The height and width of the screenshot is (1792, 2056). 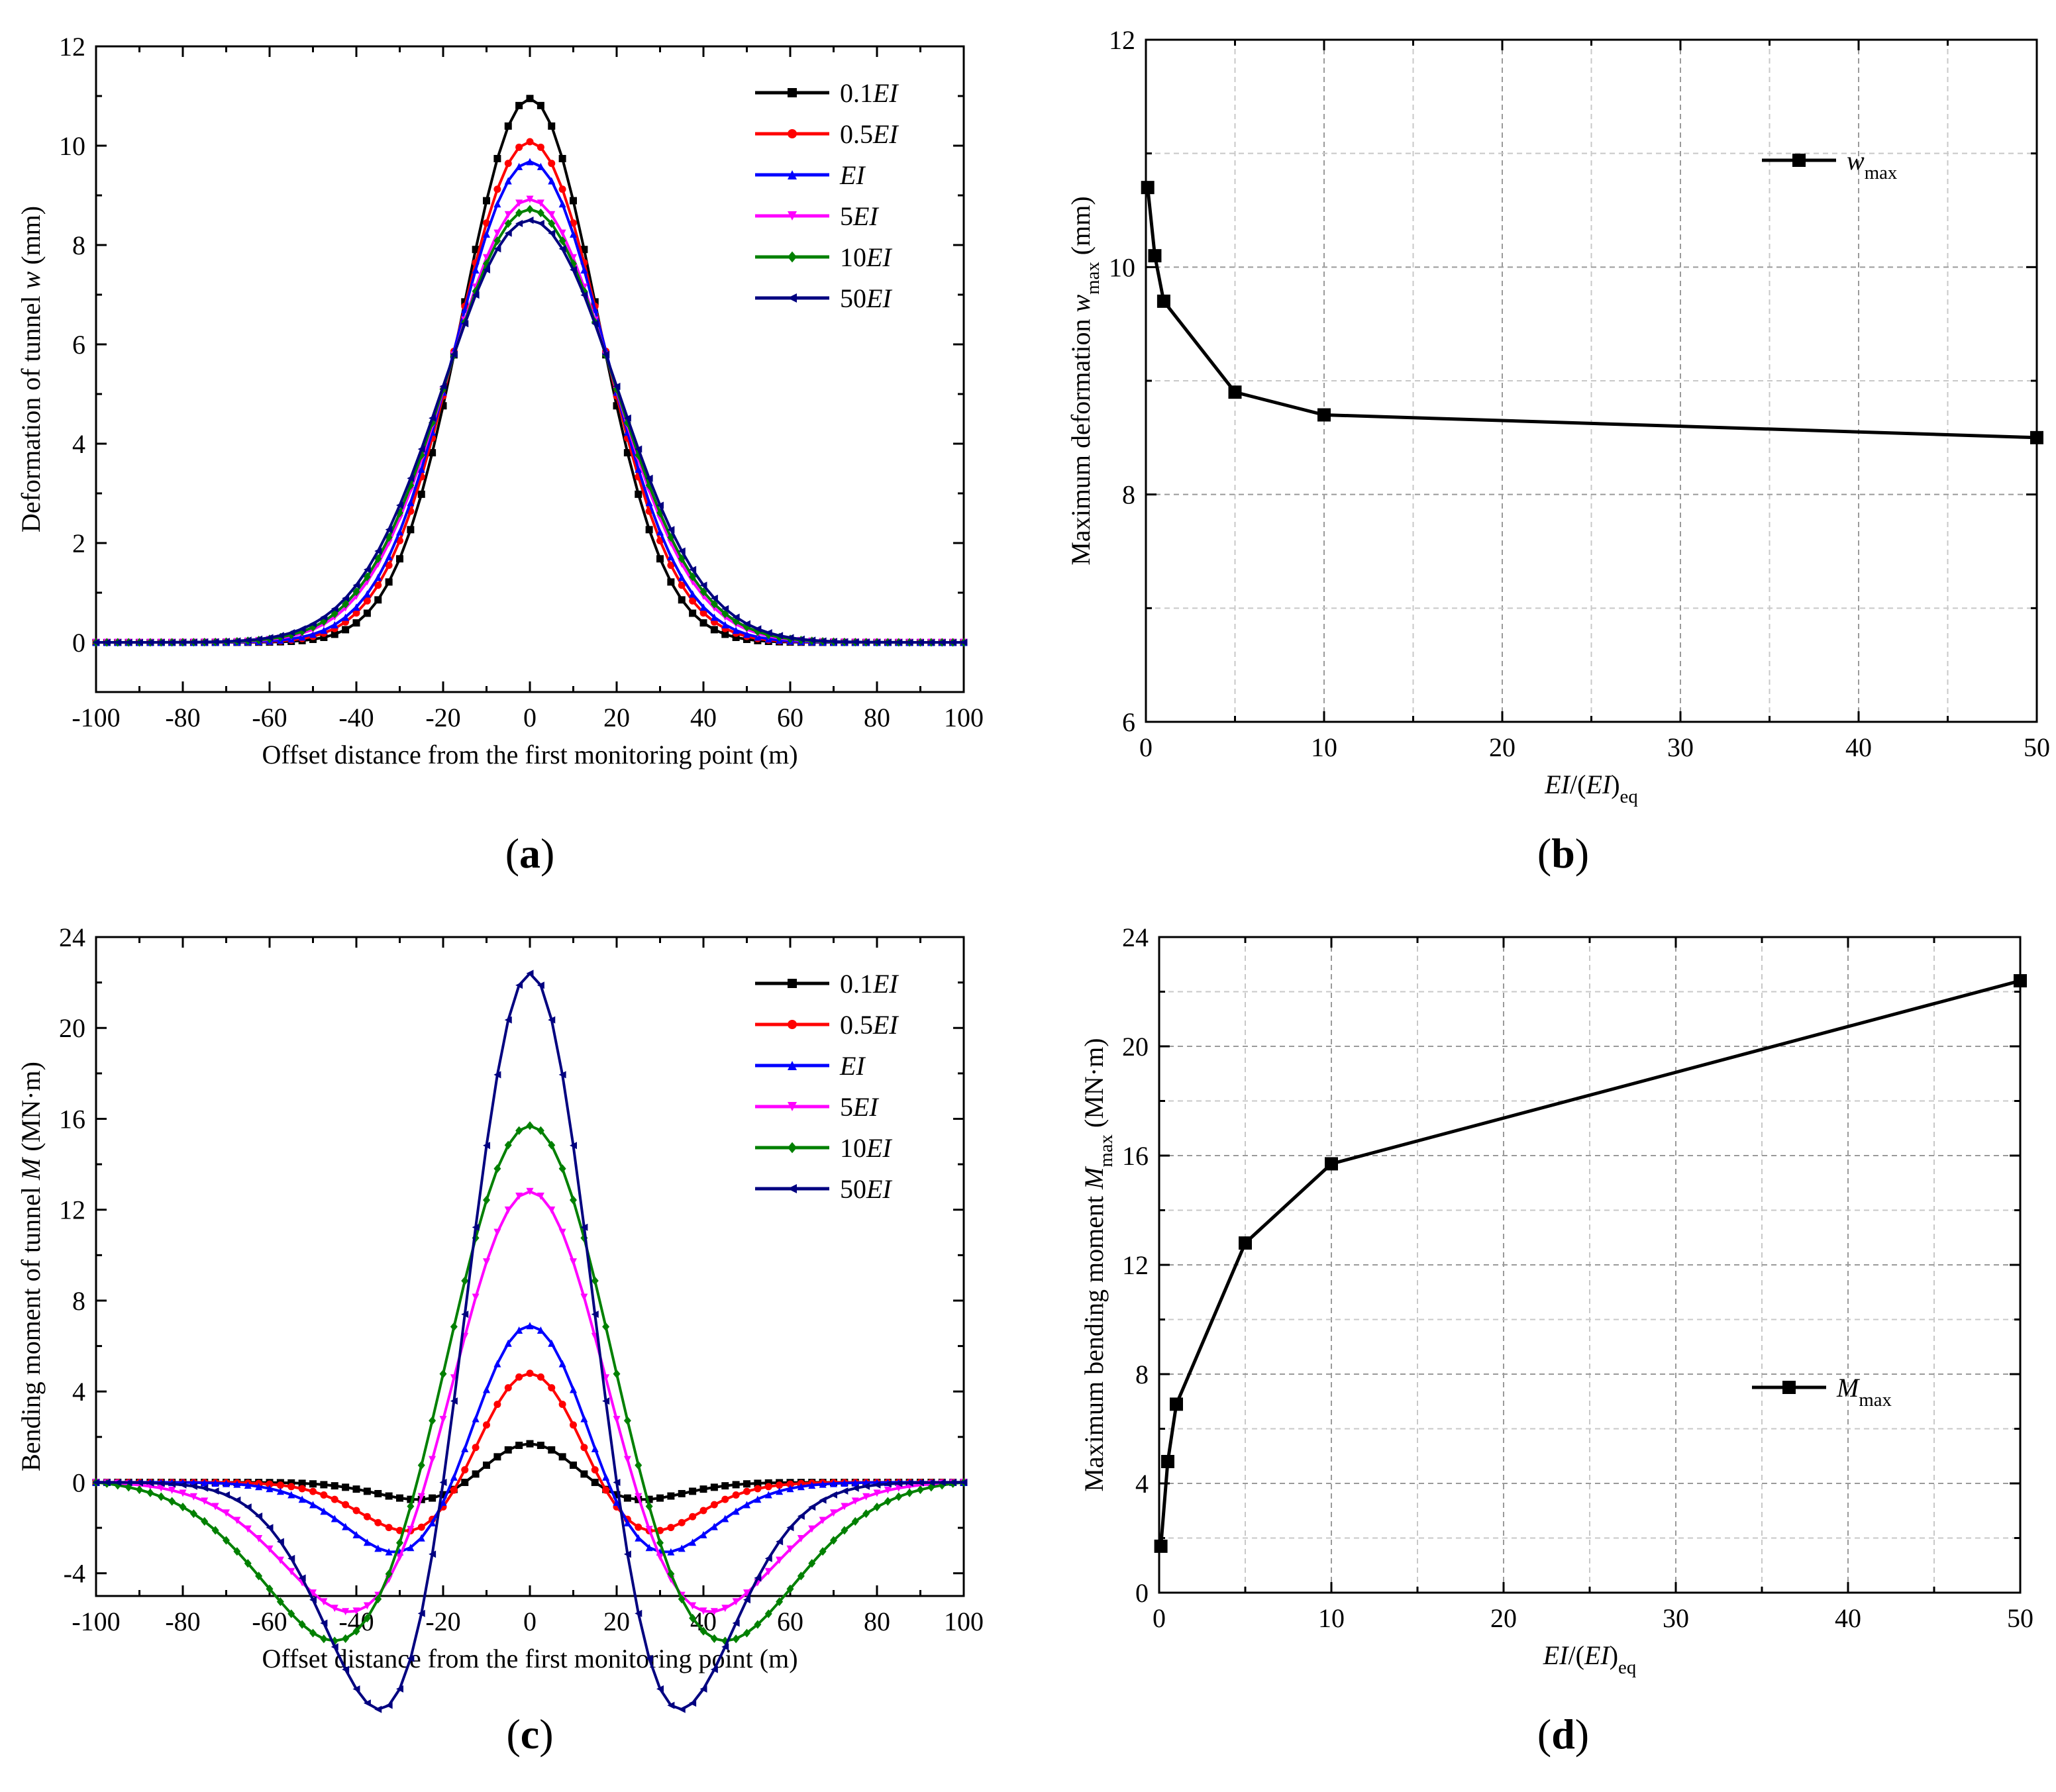 I want to click on x-tick-label: 50, so click(x=2037, y=747).